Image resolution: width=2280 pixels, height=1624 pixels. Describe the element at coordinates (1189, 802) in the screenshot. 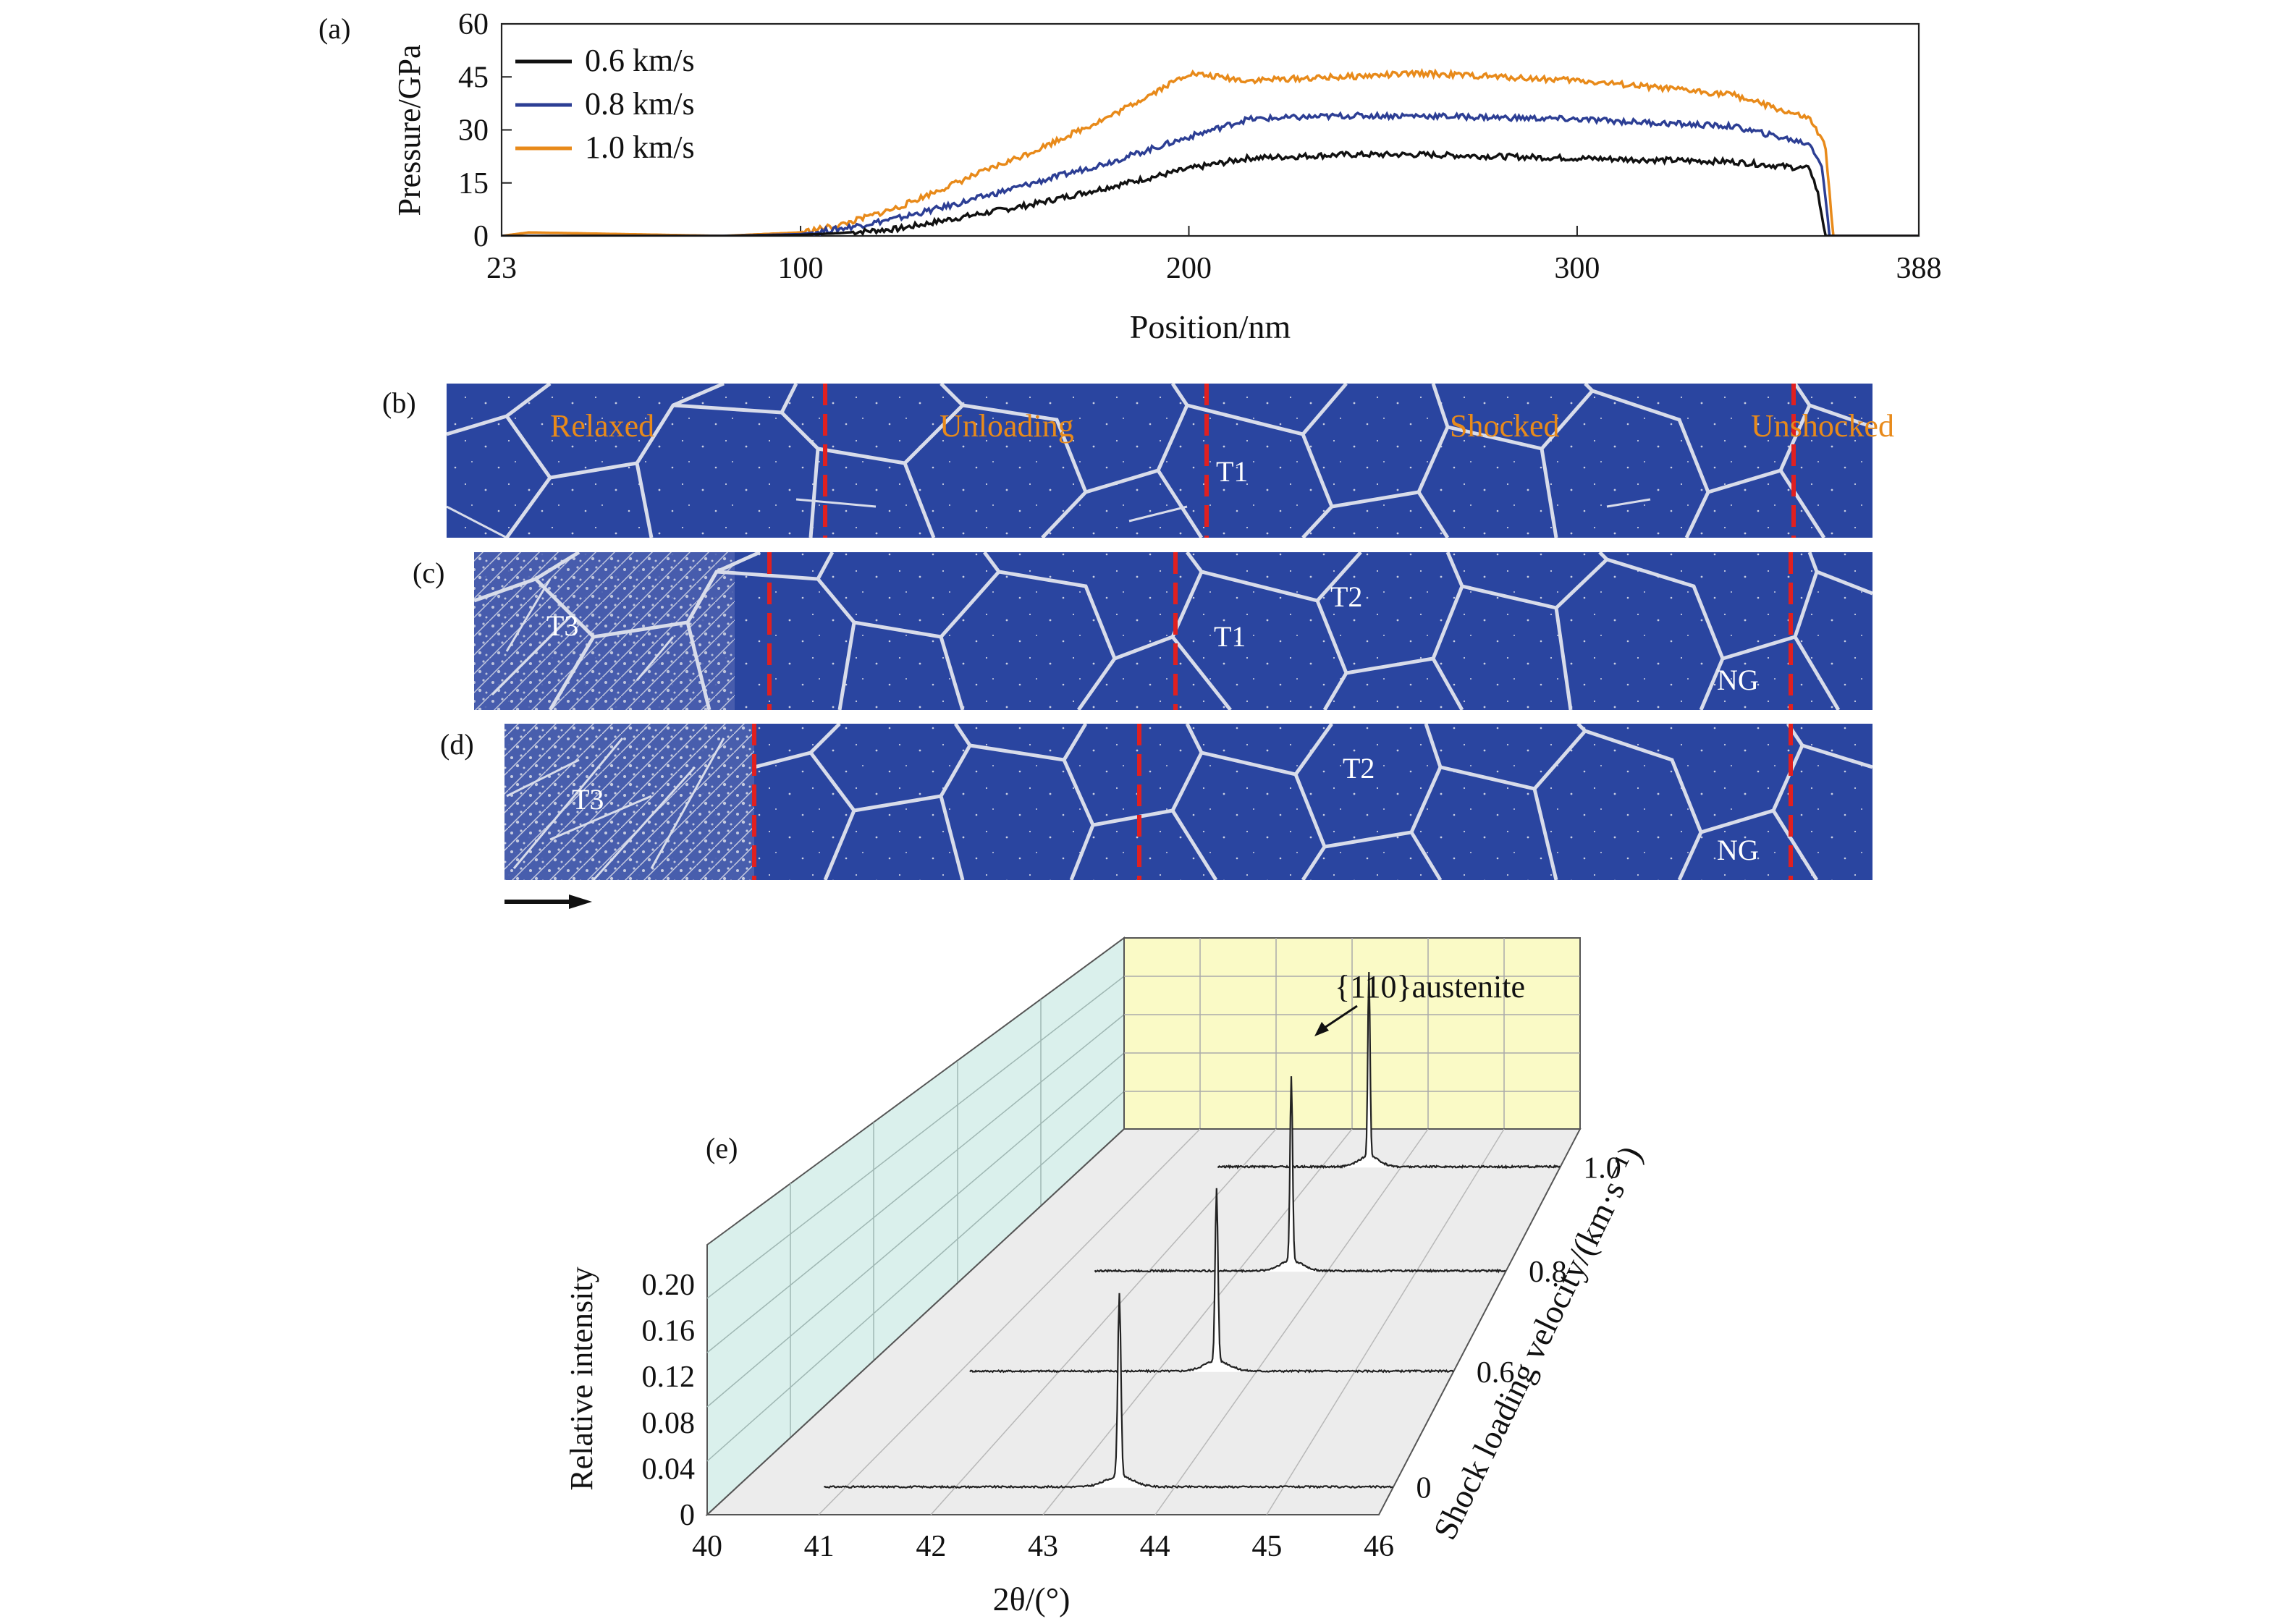

I see `grain-boundaries-d` at that location.